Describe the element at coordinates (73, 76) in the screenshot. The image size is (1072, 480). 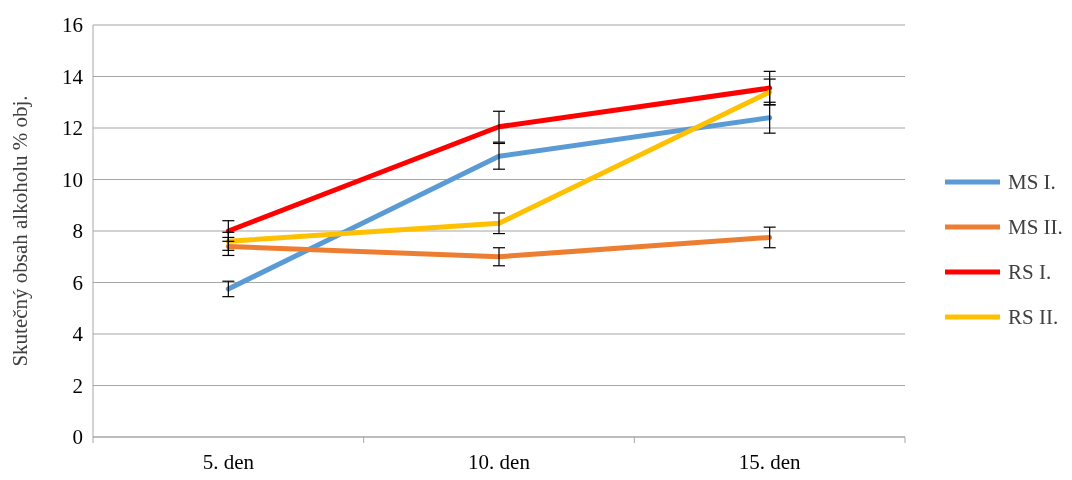
I see `y-tick-label: 14` at that location.